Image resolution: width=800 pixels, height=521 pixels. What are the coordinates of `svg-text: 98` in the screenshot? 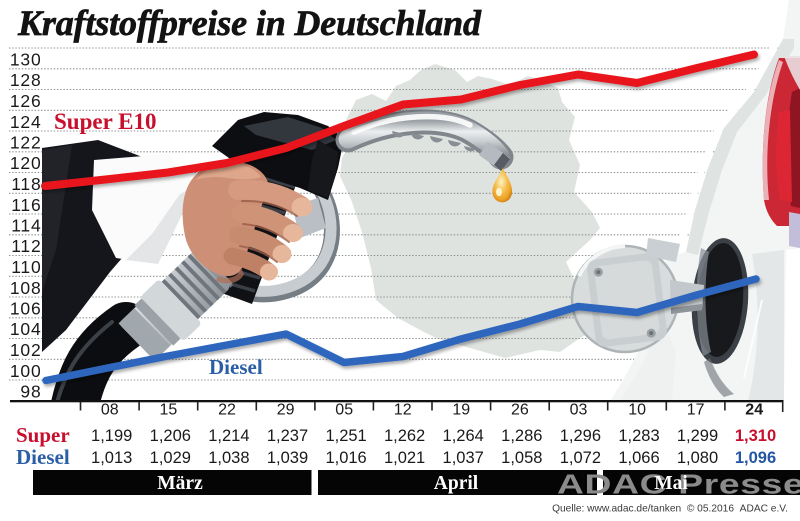 It's located at (30, 392).